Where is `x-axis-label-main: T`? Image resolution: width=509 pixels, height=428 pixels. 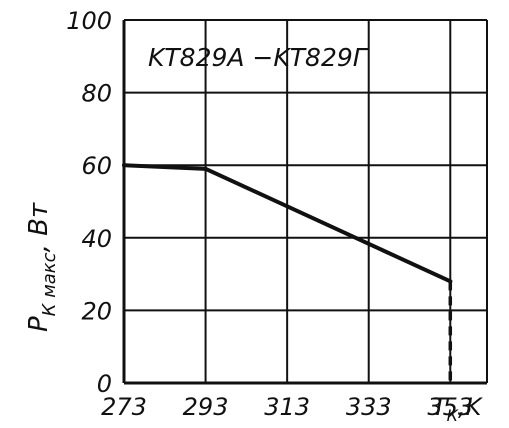 x-axis-label-main: T is located at coordinates (440, 407).